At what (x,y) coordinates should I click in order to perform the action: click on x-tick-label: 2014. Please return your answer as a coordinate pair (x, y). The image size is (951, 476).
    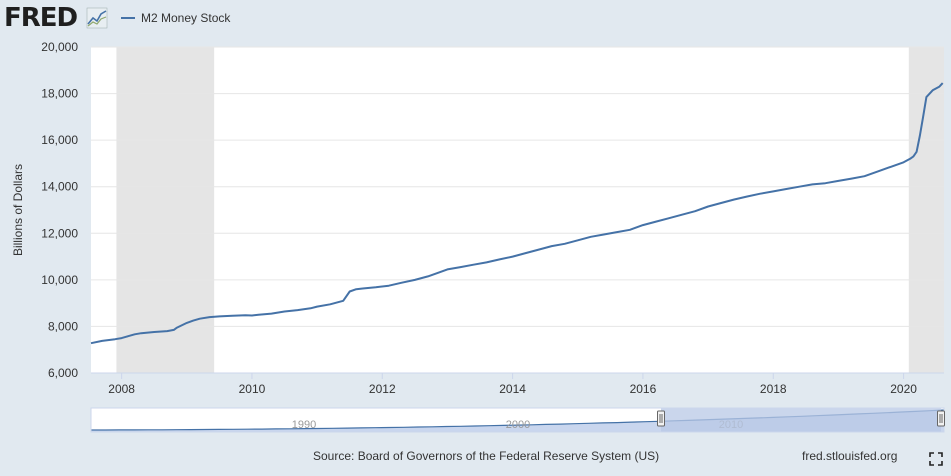
    Looking at the image, I should click on (512, 389).